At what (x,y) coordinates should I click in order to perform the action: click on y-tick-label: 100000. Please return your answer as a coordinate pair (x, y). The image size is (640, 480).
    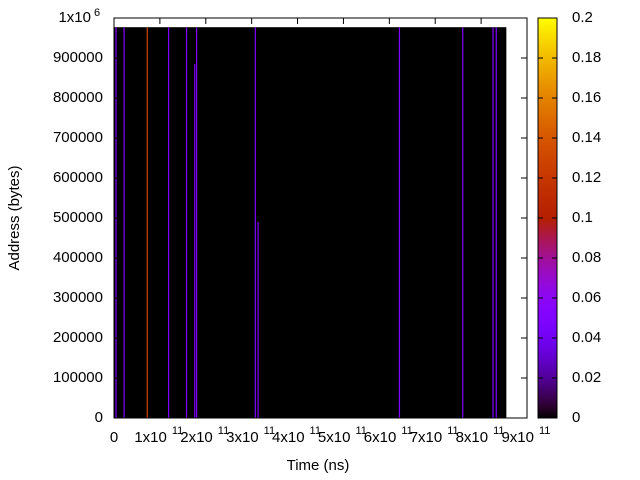
    Looking at the image, I should click on (78, 377).